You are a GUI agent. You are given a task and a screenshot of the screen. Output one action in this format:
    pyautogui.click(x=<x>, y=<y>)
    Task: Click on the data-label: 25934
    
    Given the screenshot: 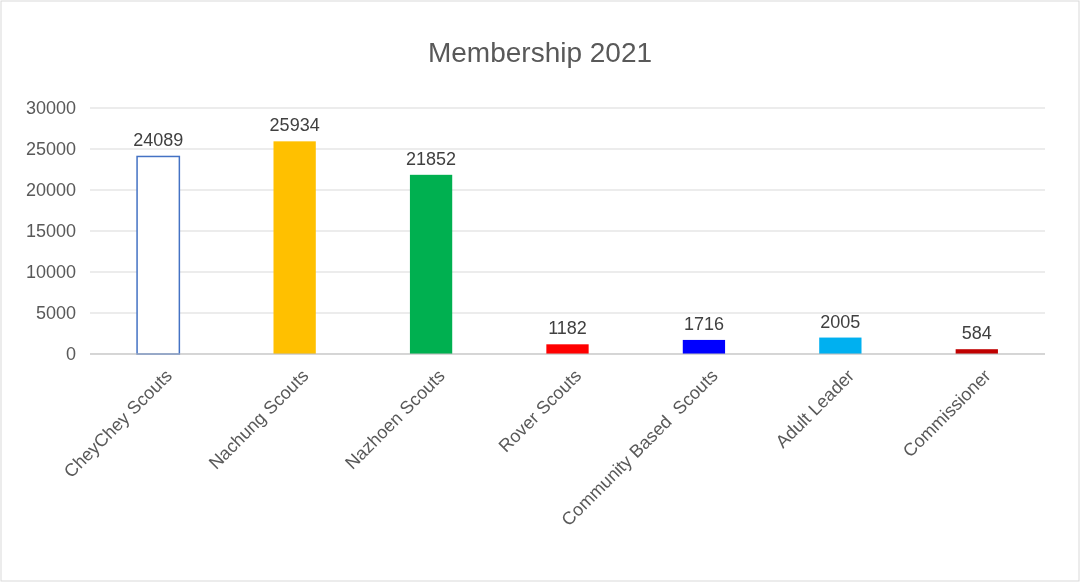 What is the action you would take?
    pyautogui.click(x=294, y=125)
    